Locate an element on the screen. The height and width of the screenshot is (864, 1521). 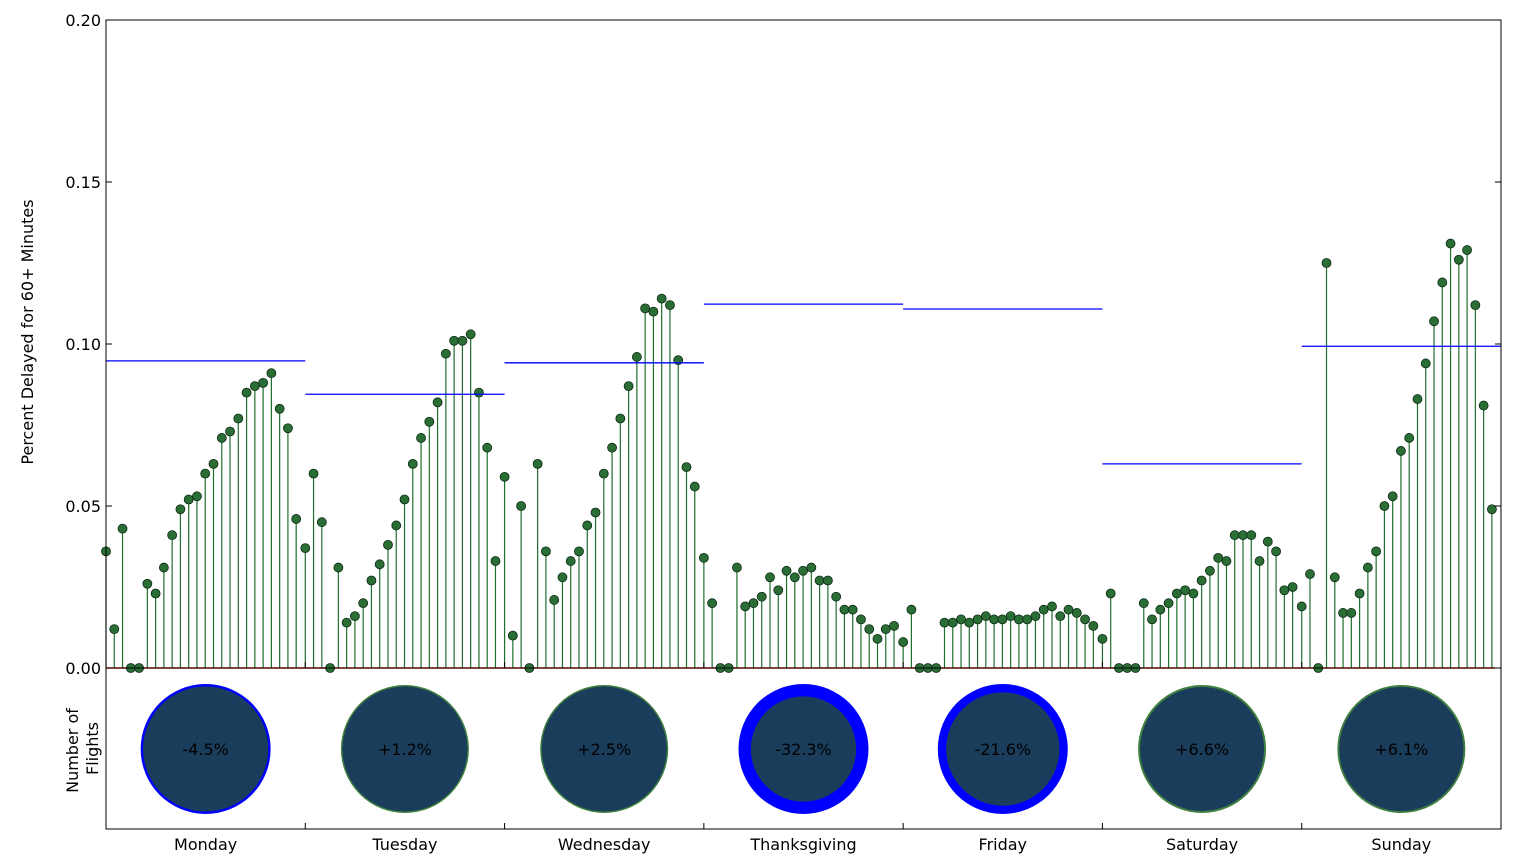
day-group-friday is located at coordinates (1000, 490).